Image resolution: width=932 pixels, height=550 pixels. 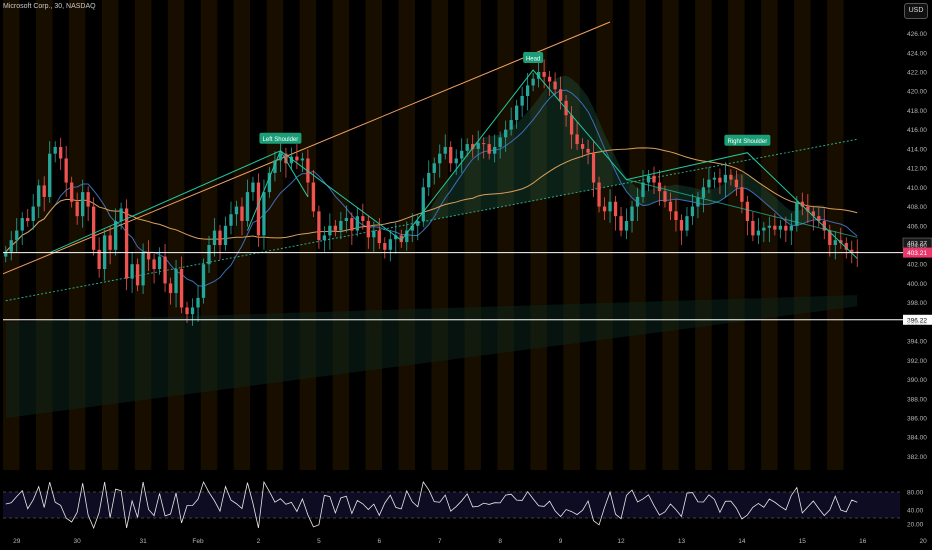 What do you see at coordinates (917, 149) in the screenshot?
I see `price-tick: 414.00` at bounding box center [917, 149].